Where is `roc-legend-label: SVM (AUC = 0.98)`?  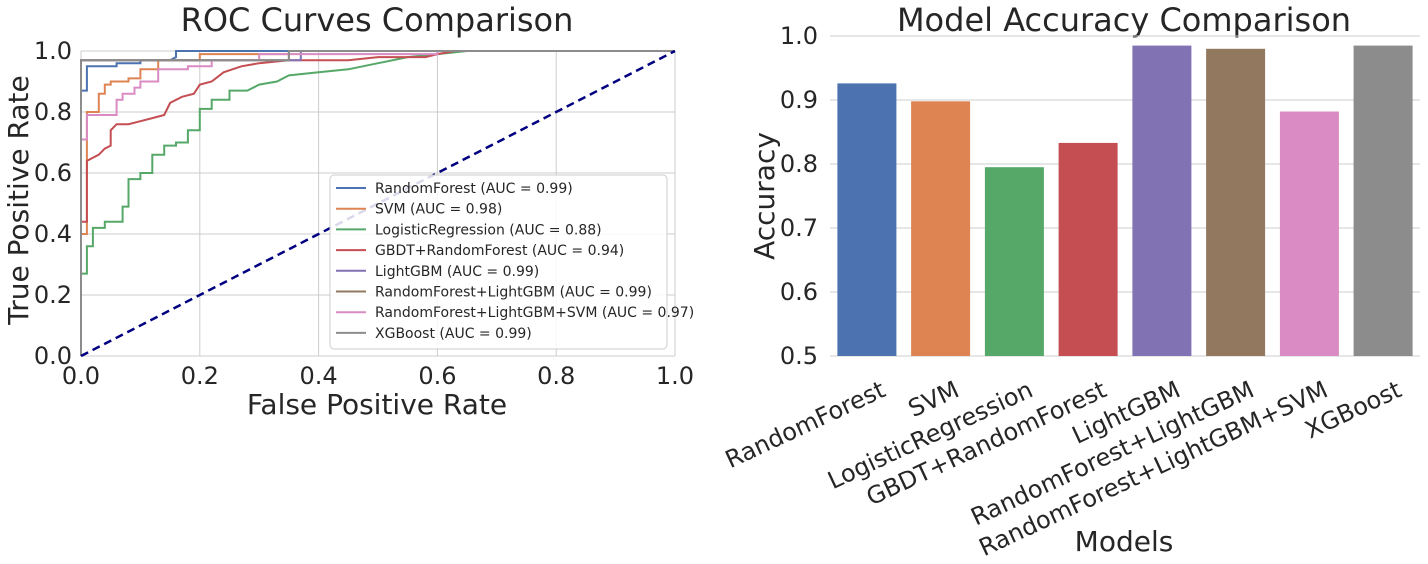 roc-legend-label: SVM (AUC = 0.98) is located at coordinates (438, 210).